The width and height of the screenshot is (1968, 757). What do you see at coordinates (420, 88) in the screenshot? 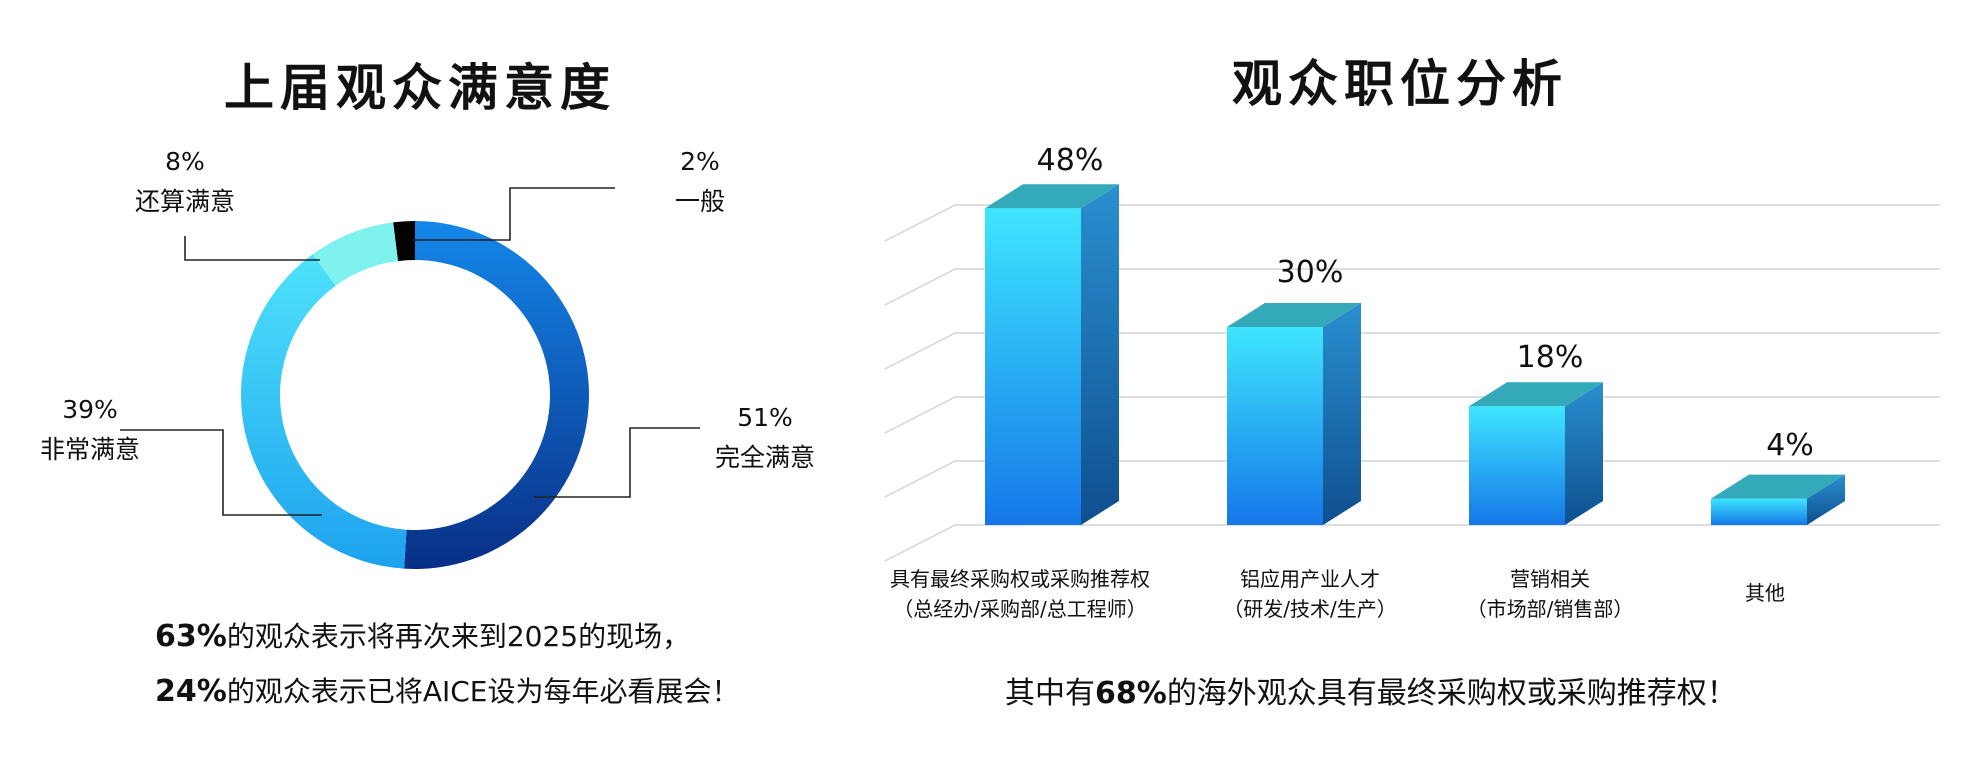
I see `donut-chart-title: 上届观众满意度` at bounding box center [420, 88].